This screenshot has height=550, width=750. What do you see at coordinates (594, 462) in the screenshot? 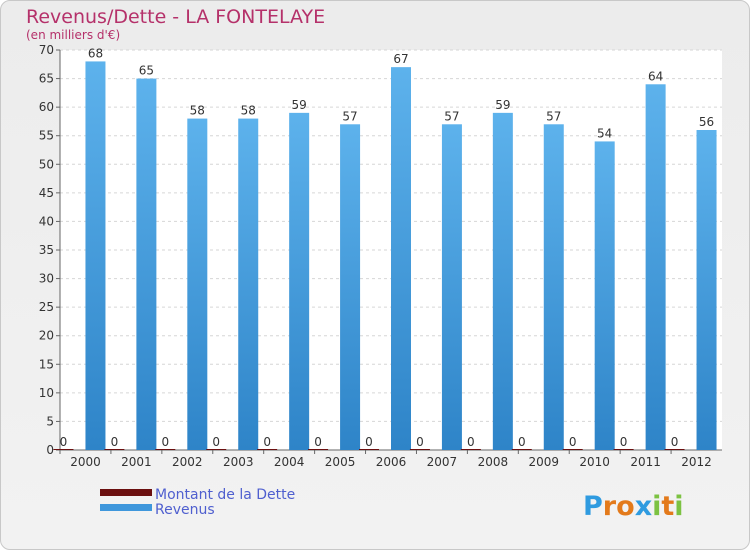
I see `x-tick-label: 2010` at bounding box center [594, 462].